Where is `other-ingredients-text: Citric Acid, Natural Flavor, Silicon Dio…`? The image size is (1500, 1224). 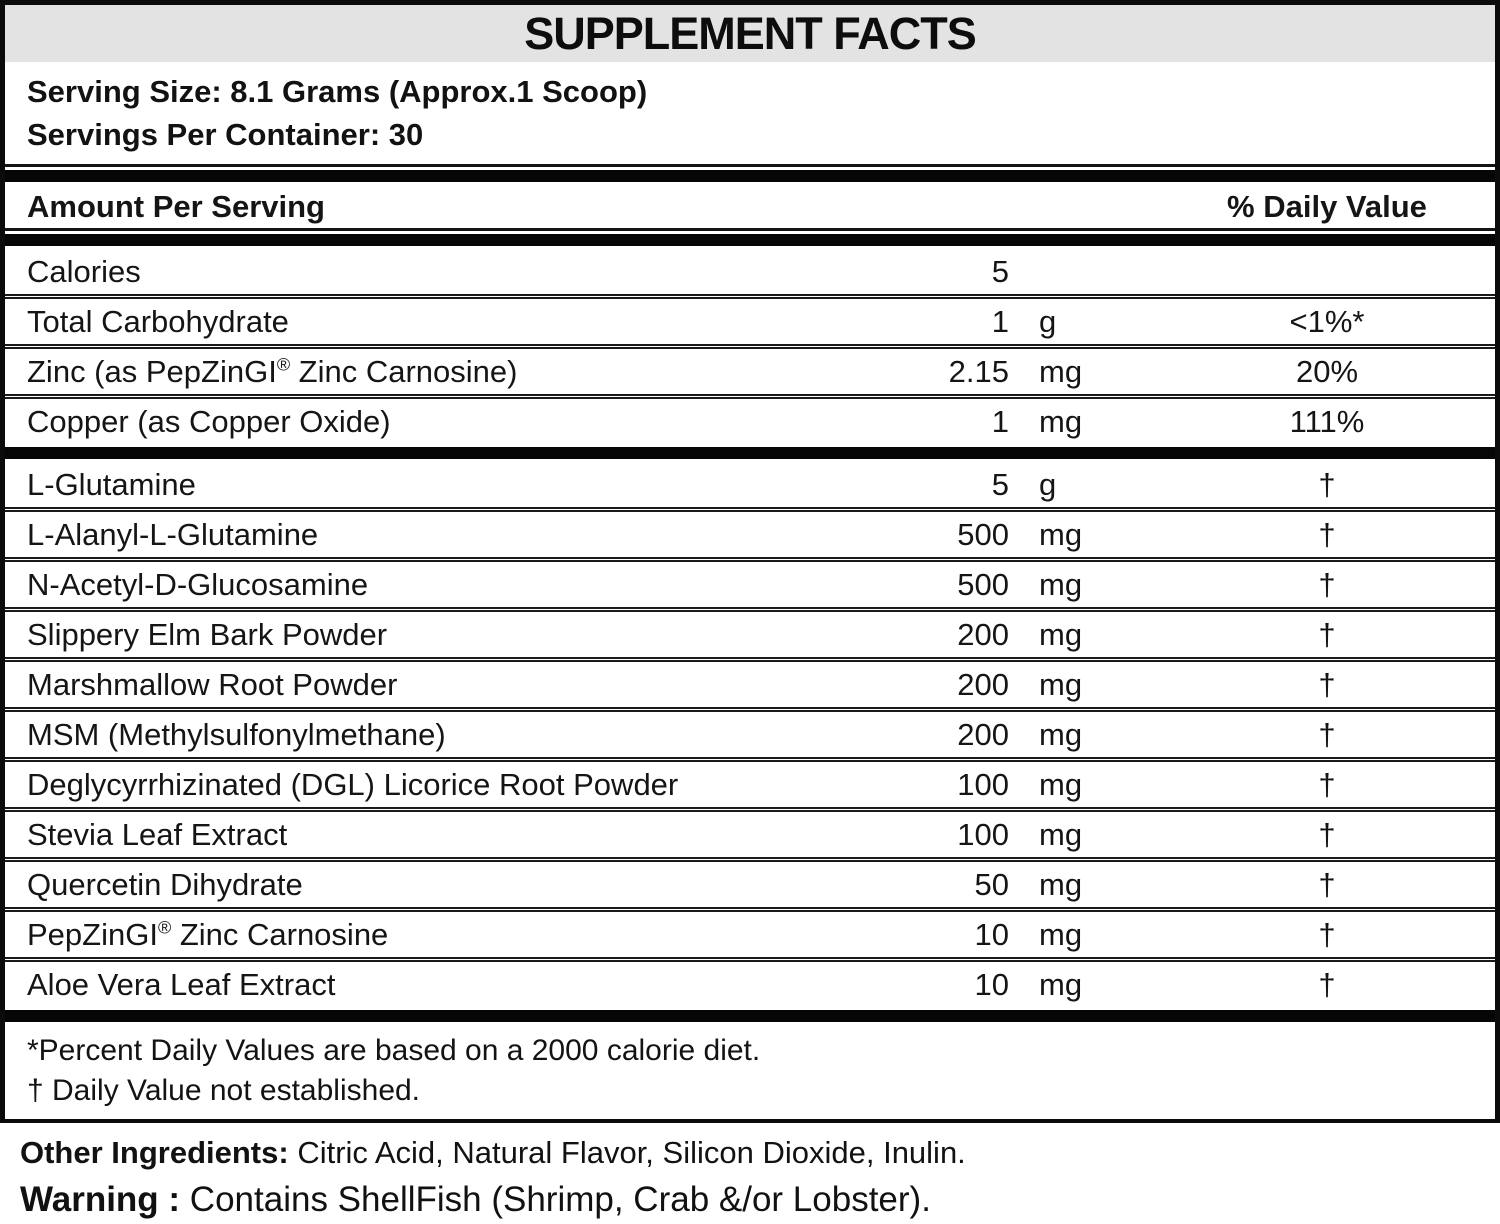
other-ingredients-text: Citric Acid, Natural Flavor, Silicon Dio… is located at coordinates (627, 1152).